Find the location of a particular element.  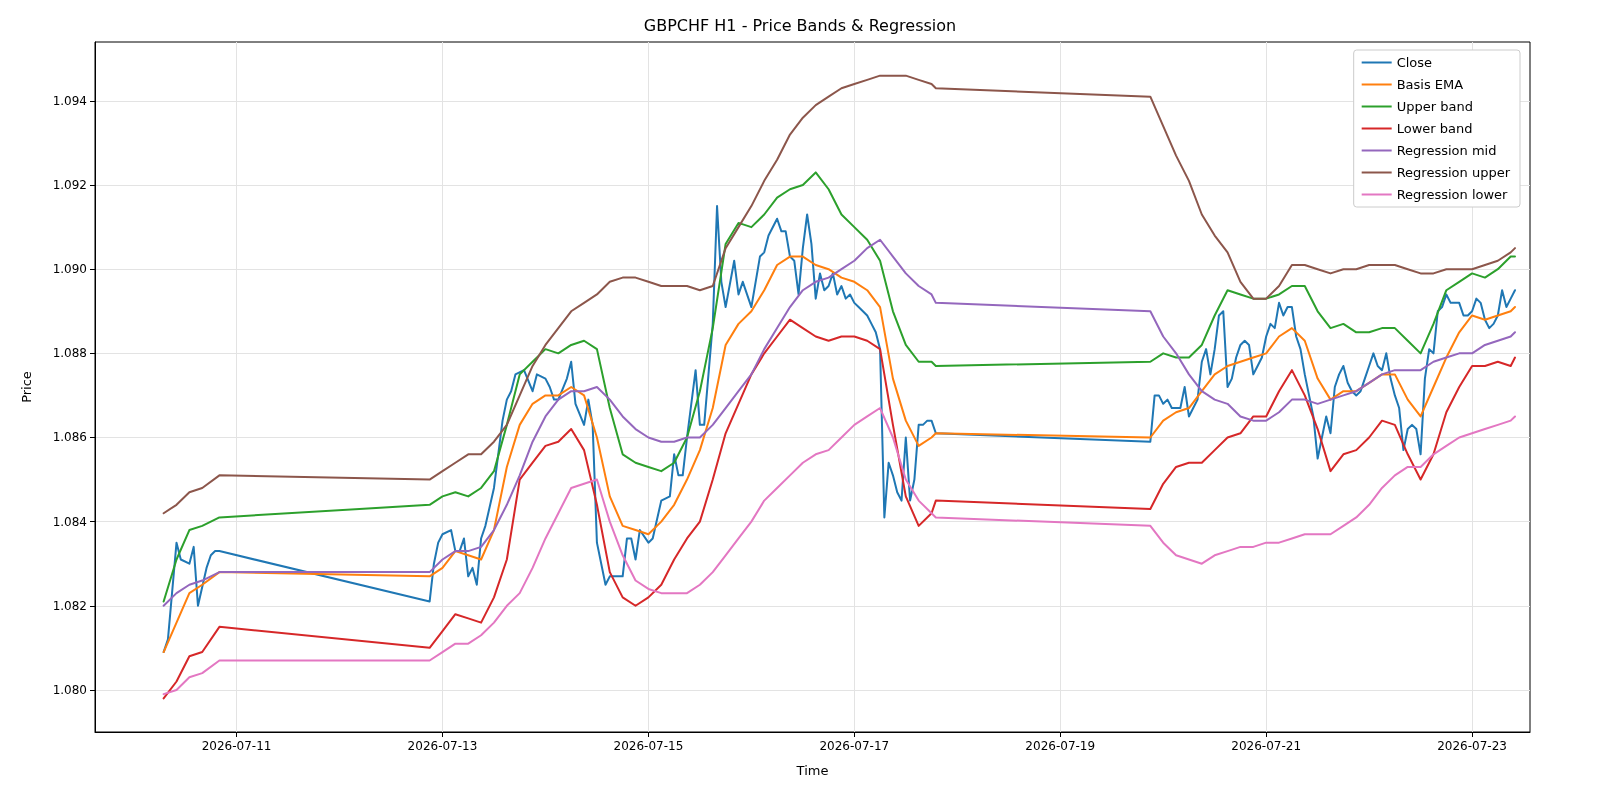

y-tick-label: 1.094 is located at coordinates (69, 100).